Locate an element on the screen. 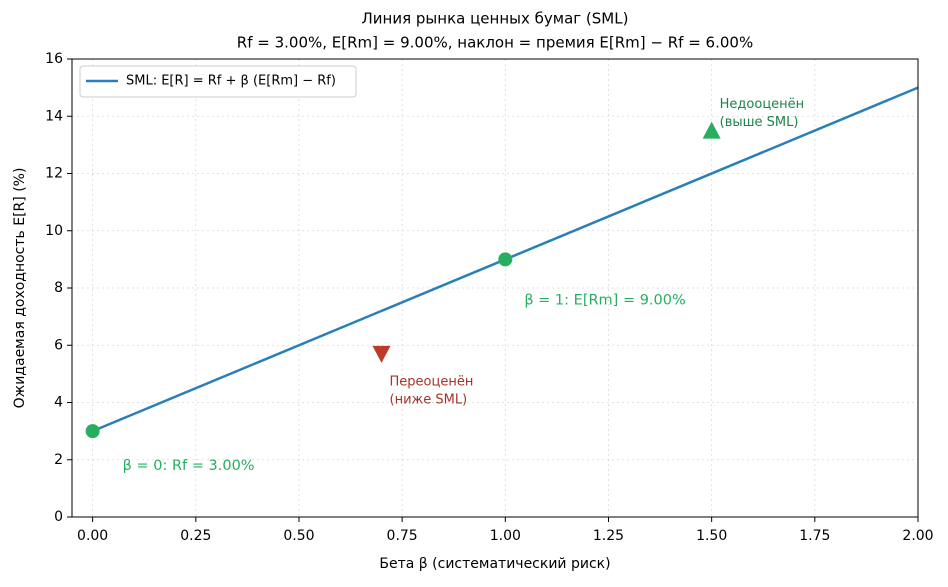  legend-box is located at coordinates (218, 81).